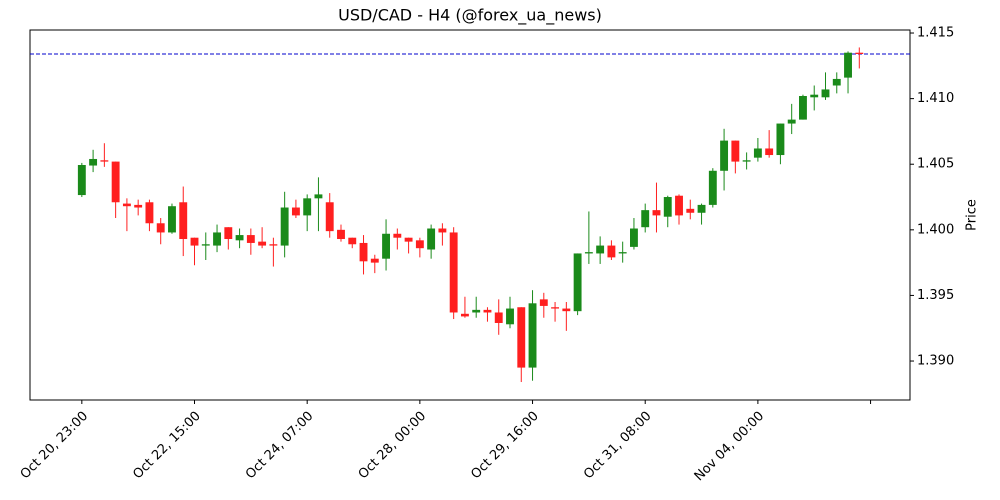 The image size is (1000, 500). What do you see at coordinates (392, 445) in the screenshot?
I see `x-tick-label: Oct 28, 00:00` at bounding box center [392, 445].